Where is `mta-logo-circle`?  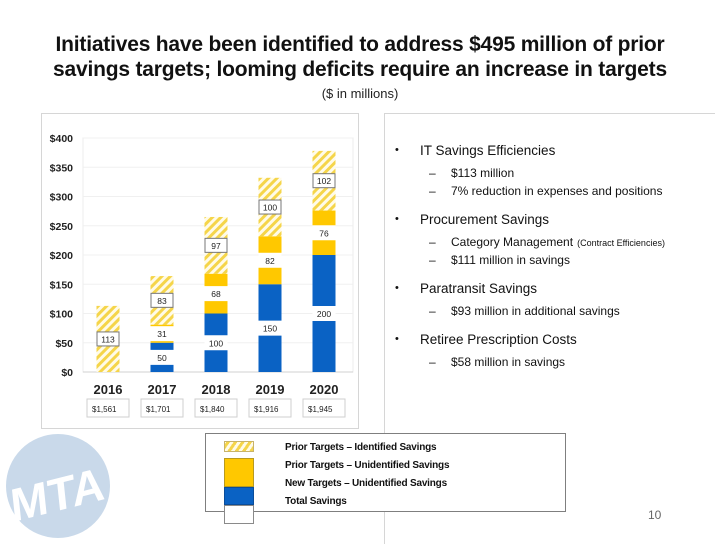 mta-logo-circle is located at coordinates (58, 486).